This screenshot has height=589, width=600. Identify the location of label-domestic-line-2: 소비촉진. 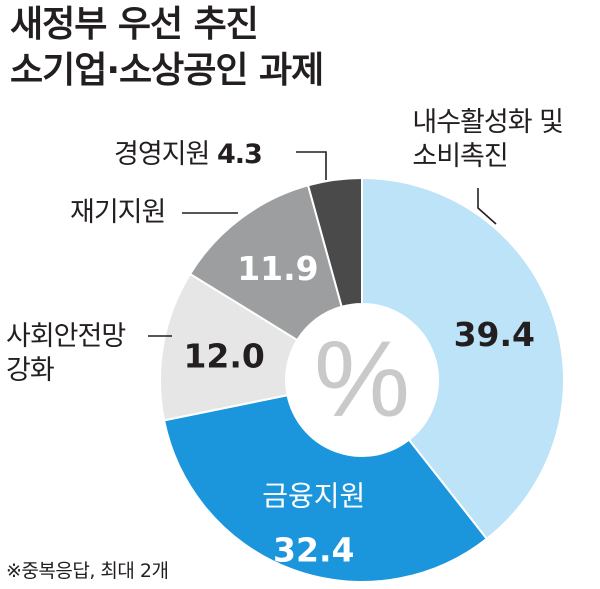
(460, 156).